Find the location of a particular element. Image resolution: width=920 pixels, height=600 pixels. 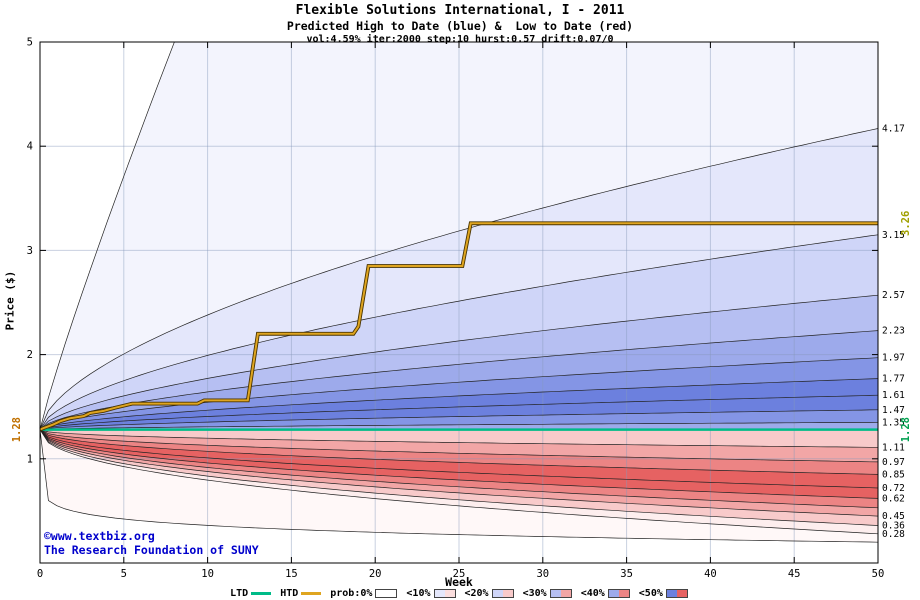

x-tick-label: 35 is located at coordinates (626, 574).